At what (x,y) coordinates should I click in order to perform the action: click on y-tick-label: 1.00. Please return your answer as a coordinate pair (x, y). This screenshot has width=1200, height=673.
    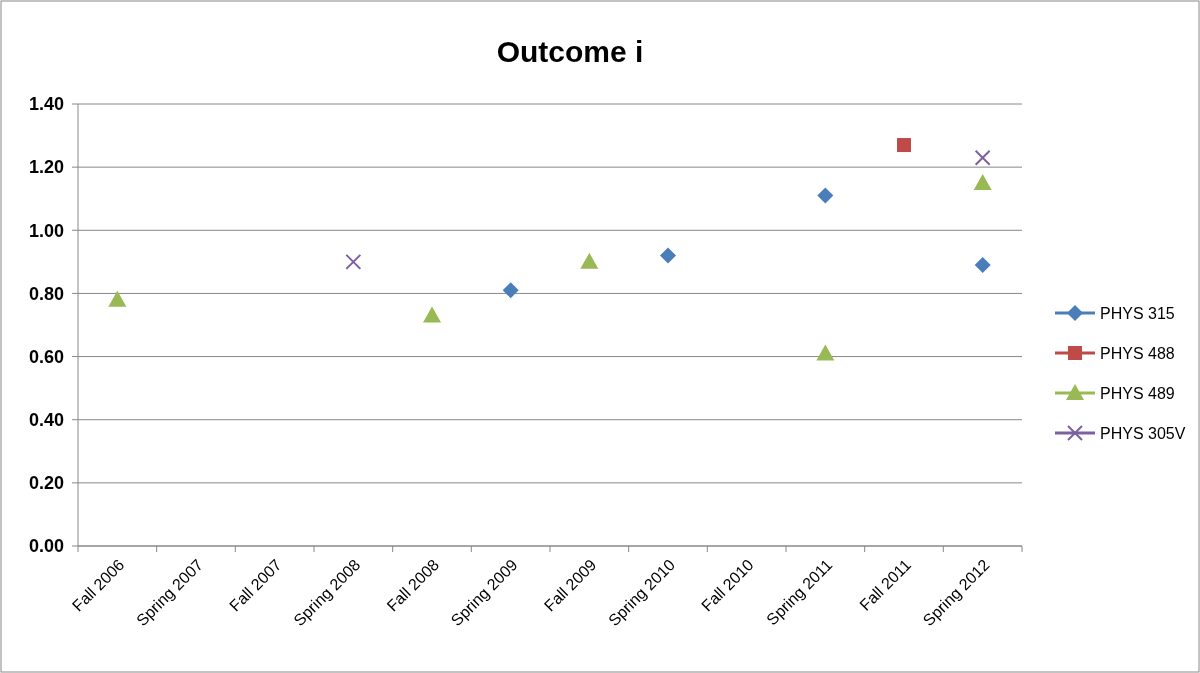
    Looking at the image, I should click on (46, 230).